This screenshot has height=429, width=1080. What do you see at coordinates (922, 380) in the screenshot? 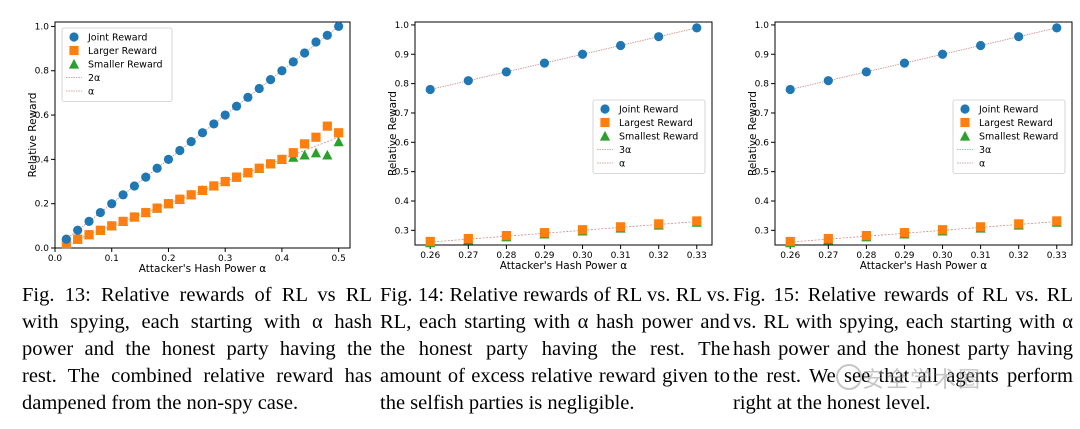
I see `watermark: 安全学术圈` at bounding box center [922, 380].